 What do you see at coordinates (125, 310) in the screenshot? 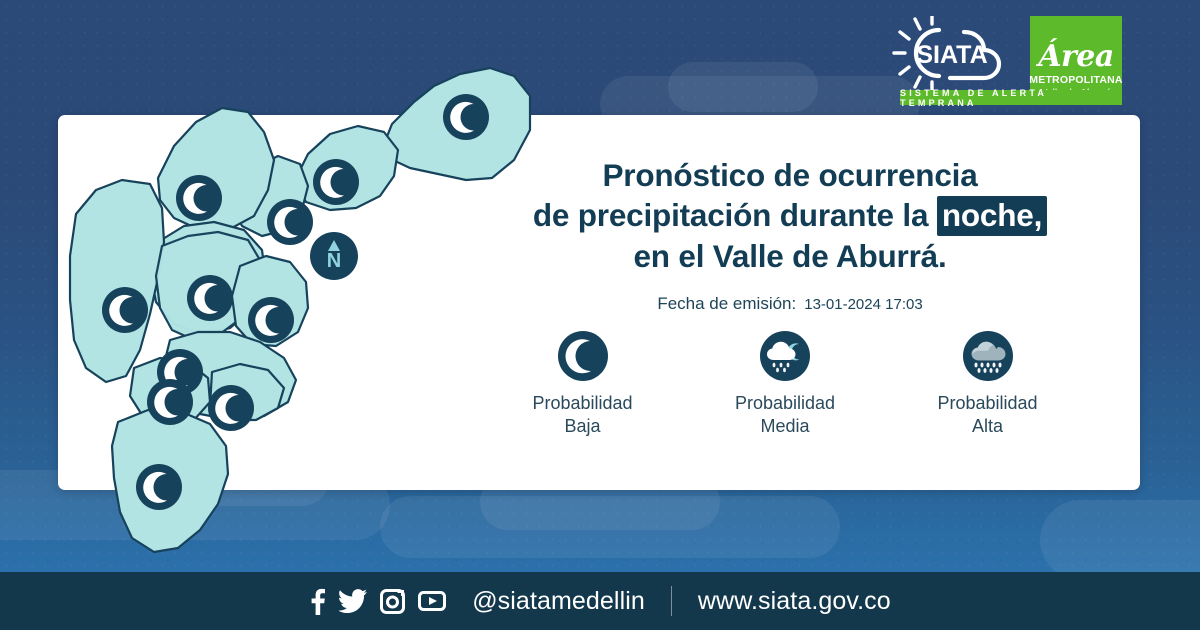
I see `marker-medellin` at bounding box center [125, 310].